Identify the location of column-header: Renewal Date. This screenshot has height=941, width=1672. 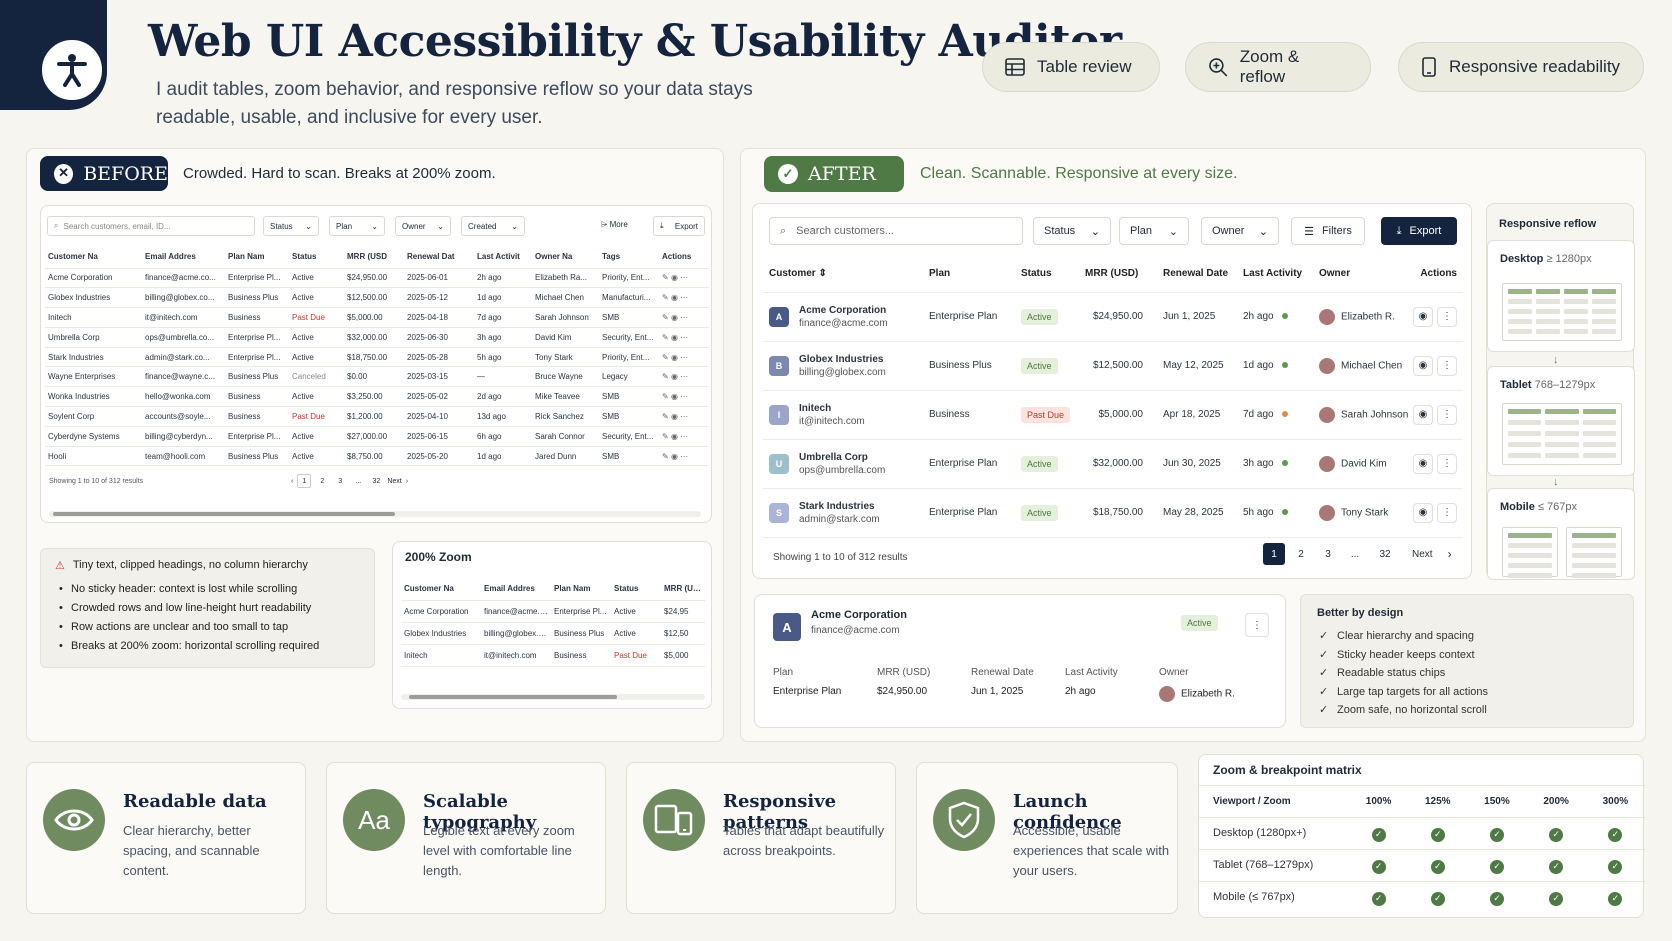
(1196, 274).